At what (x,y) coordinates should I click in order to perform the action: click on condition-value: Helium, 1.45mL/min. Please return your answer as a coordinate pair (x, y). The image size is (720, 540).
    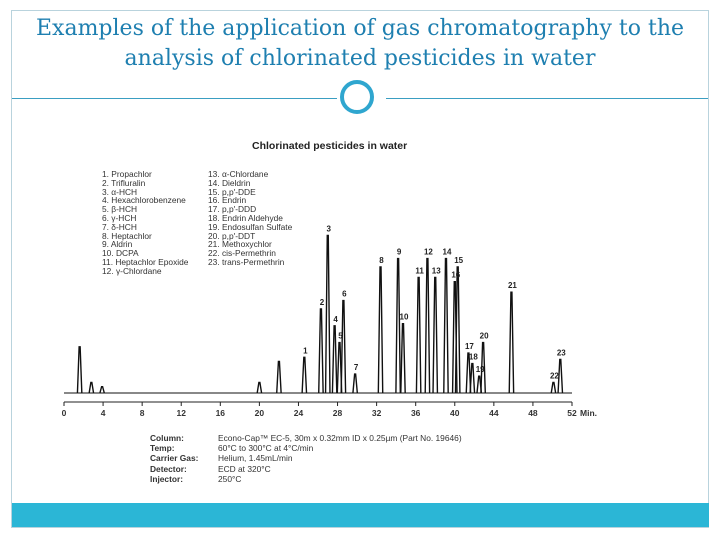
    Looking at the image, I should click on (255, 458).